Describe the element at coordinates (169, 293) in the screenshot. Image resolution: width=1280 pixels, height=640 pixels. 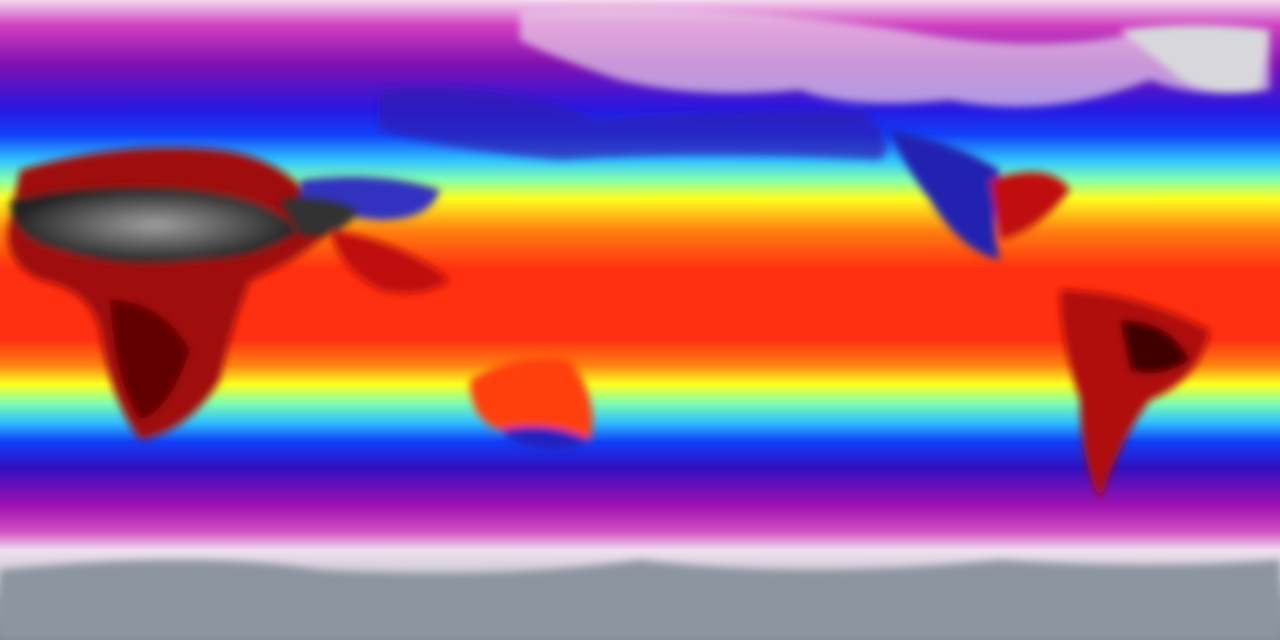
I see `africa` at that location.